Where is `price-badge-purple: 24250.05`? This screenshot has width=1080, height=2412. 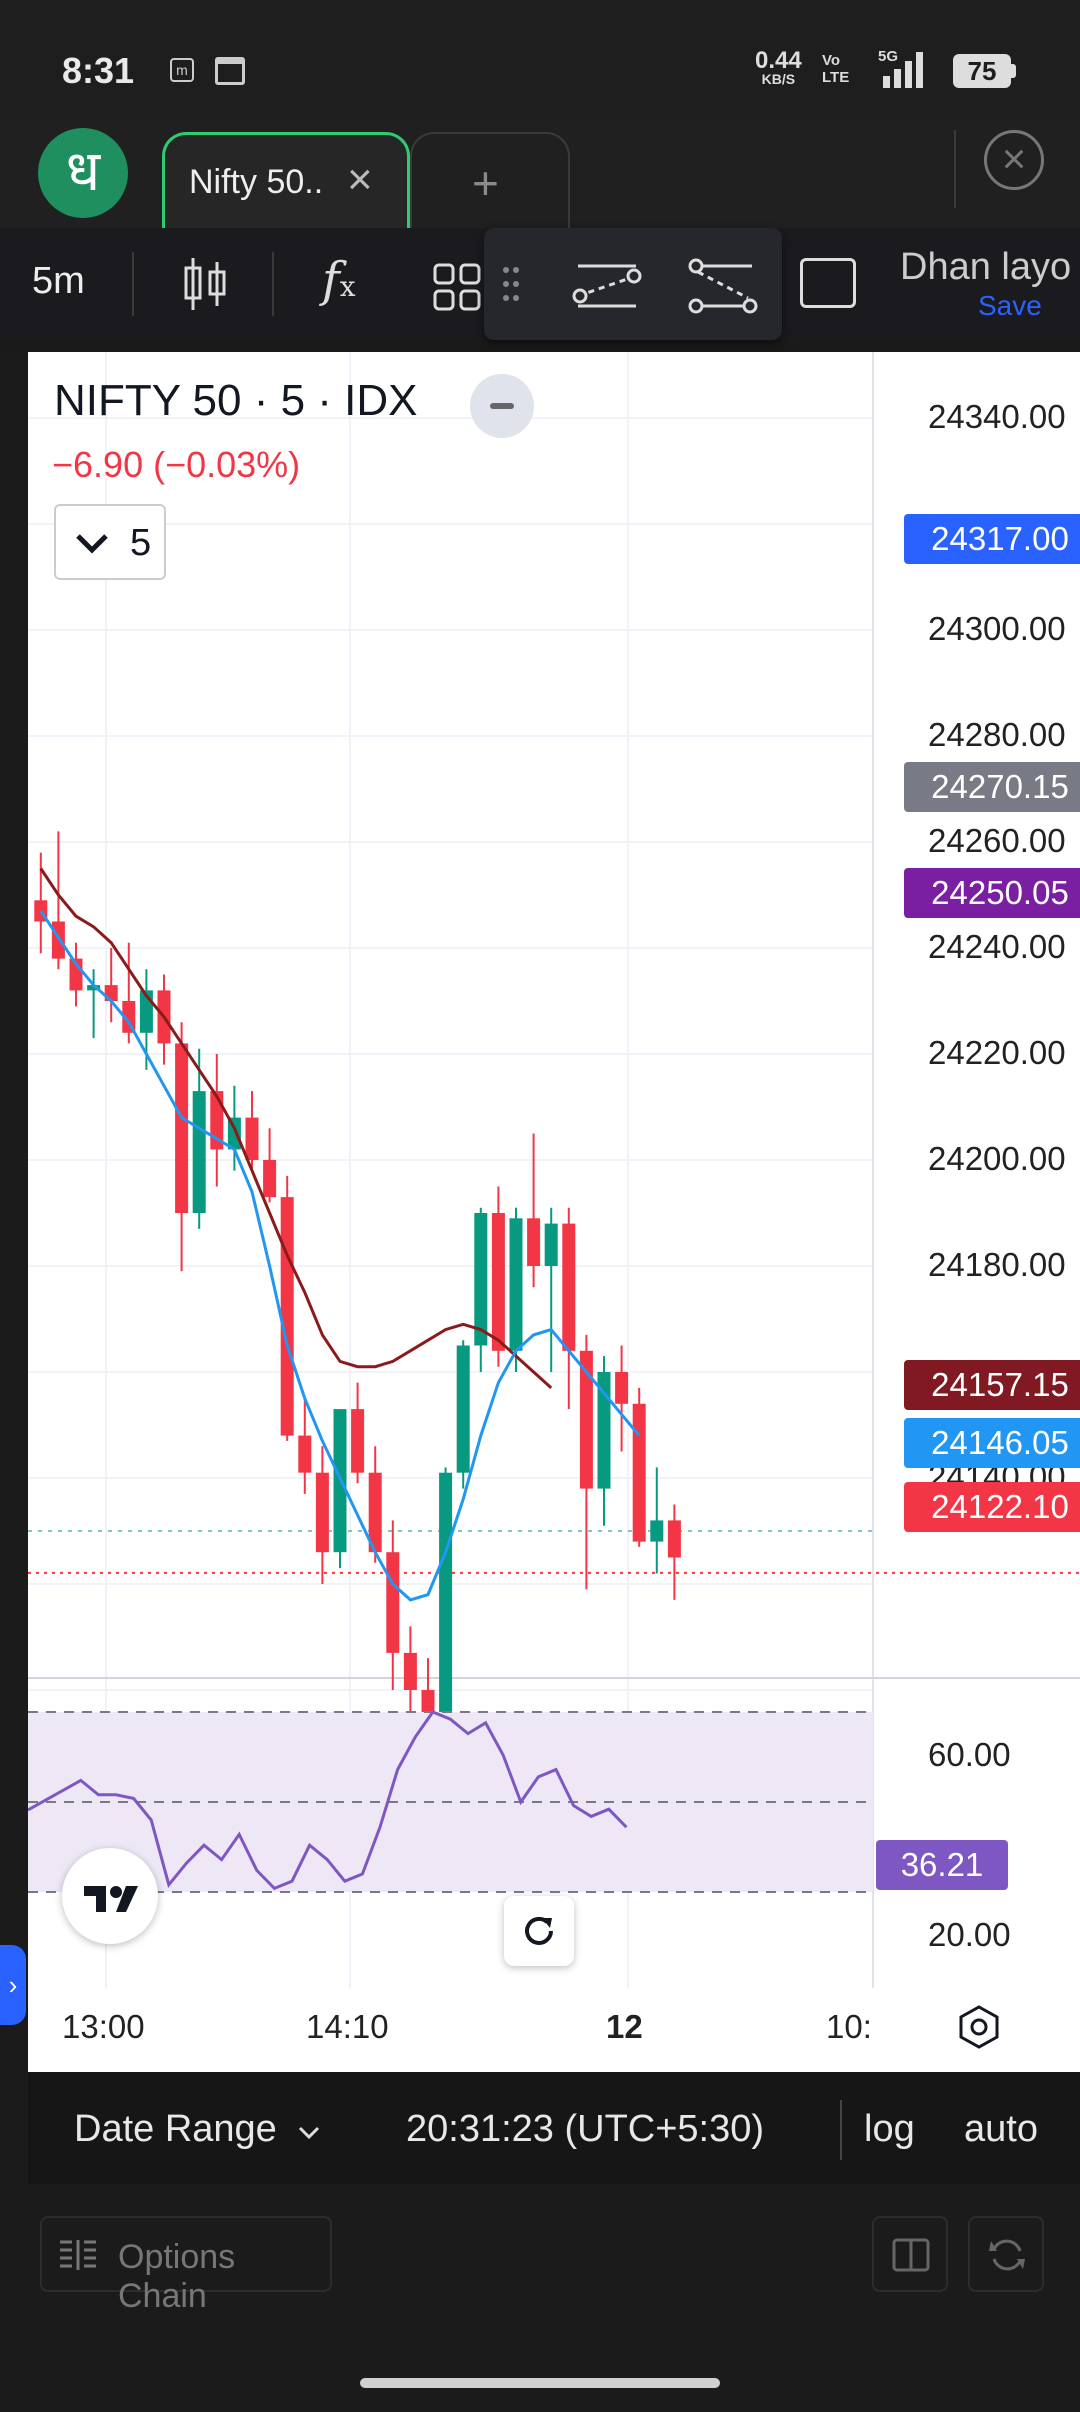
price-badge-purple: 24250.05 is located at coordinates (992, 893).